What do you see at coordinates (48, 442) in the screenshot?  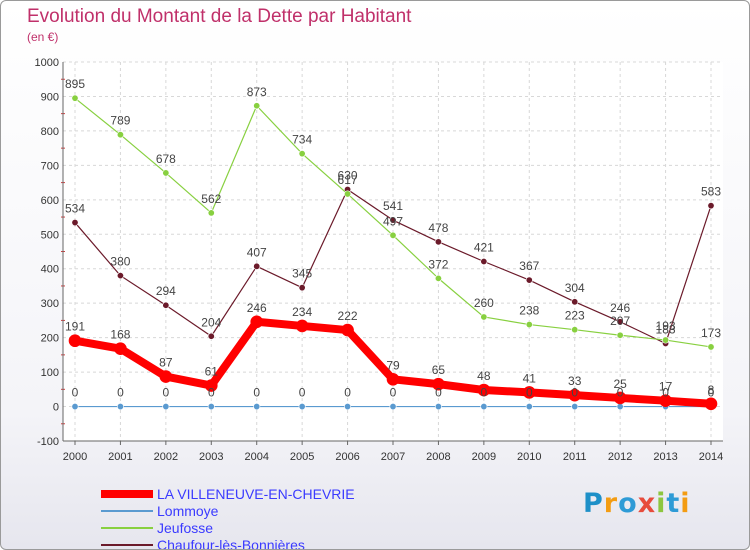 I see `y-tick-label: -100` at bounding box center [48, 442].